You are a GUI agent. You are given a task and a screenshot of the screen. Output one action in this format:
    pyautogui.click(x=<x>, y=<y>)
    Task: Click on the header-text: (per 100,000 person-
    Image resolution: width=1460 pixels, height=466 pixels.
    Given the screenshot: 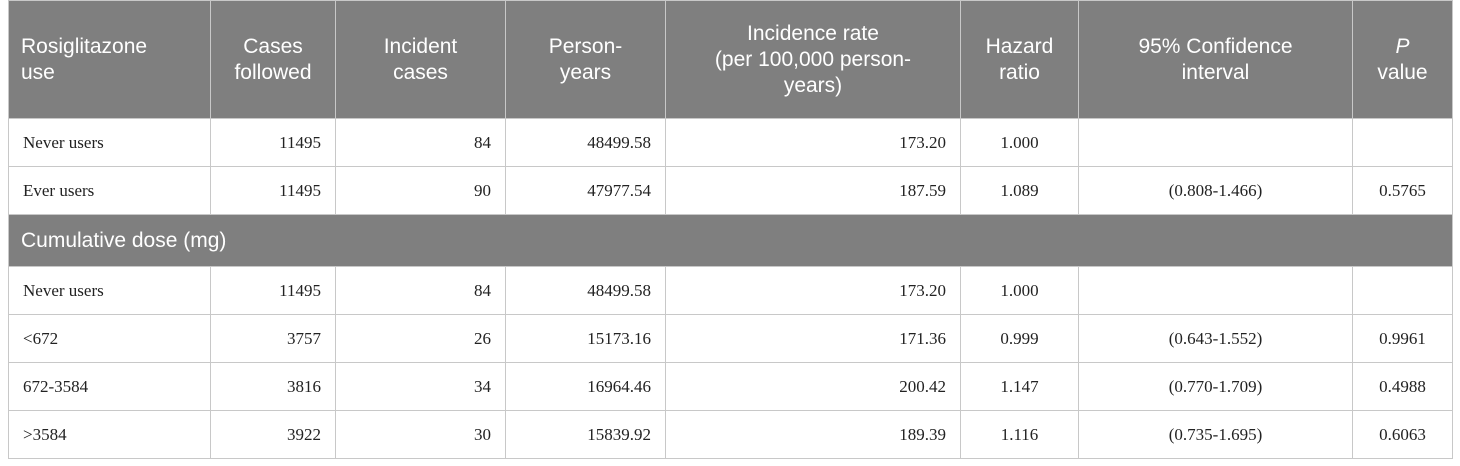 What is the action you would take?
    pyautogui.click(x=813, y=59)
    